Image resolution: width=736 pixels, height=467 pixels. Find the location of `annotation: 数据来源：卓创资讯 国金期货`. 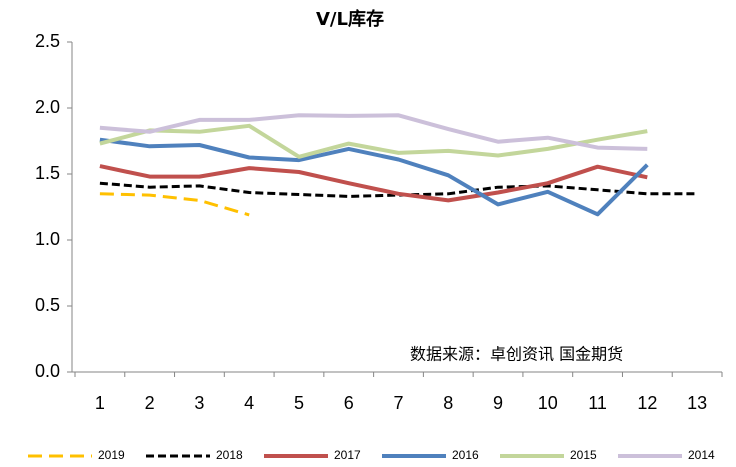

annotation: 数据来源：卓创资讯 国金期货 is located at coordinates (516, 354).